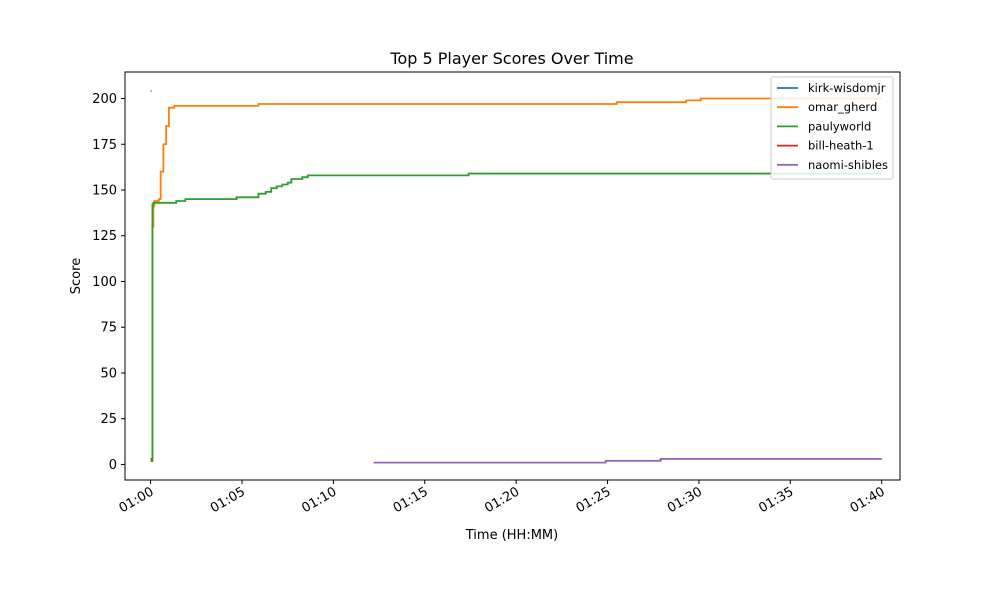 The height and width of the screenshot is (600, 1000). Describe the element at coordinates (108, 373) in the screenshot. I see `y-tick-label-50: 50` at that location.